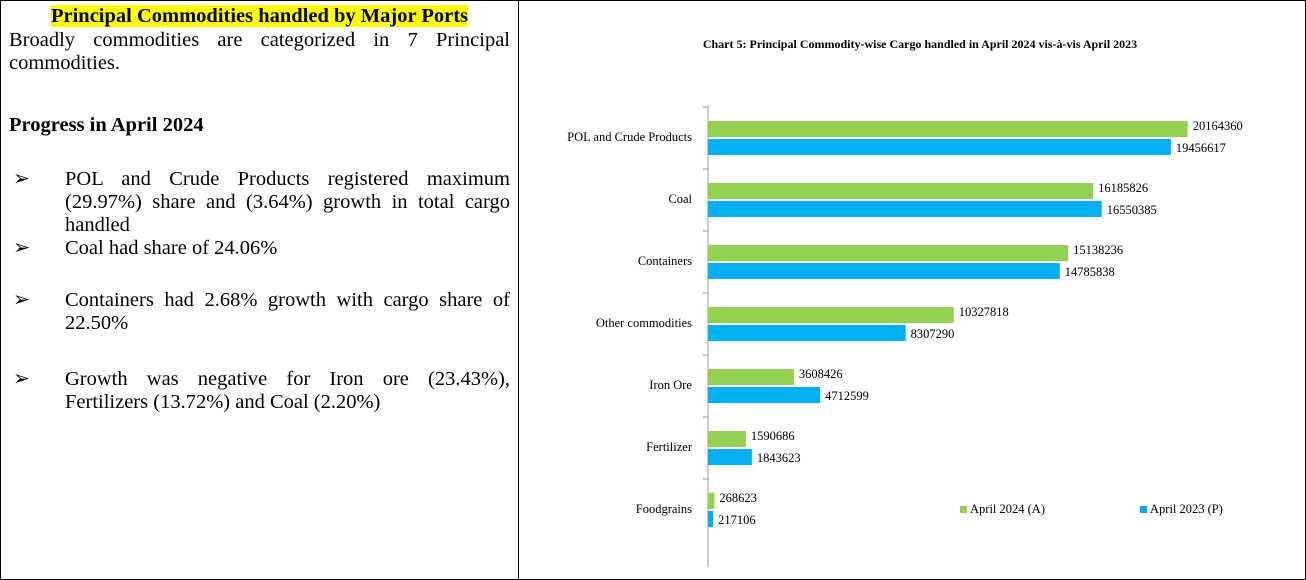  I want to click on value-label: 16185826, so click(1123, 188).